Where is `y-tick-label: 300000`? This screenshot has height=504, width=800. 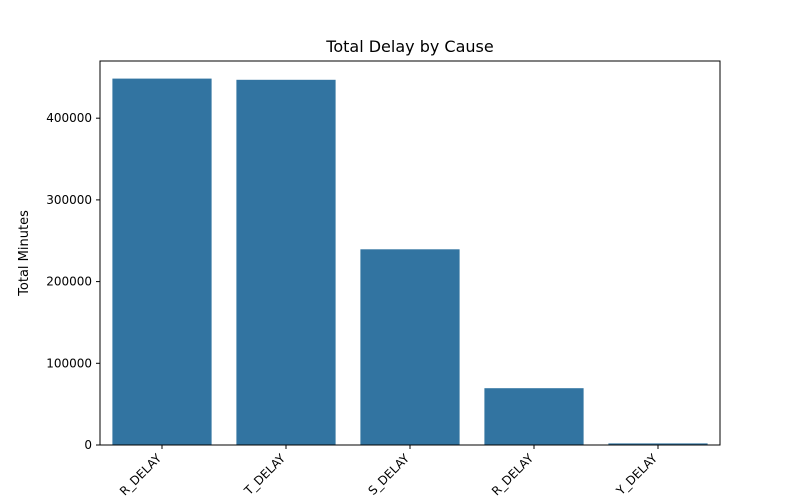 y-tick-label: 300000 is located at coordinates (69, 200).